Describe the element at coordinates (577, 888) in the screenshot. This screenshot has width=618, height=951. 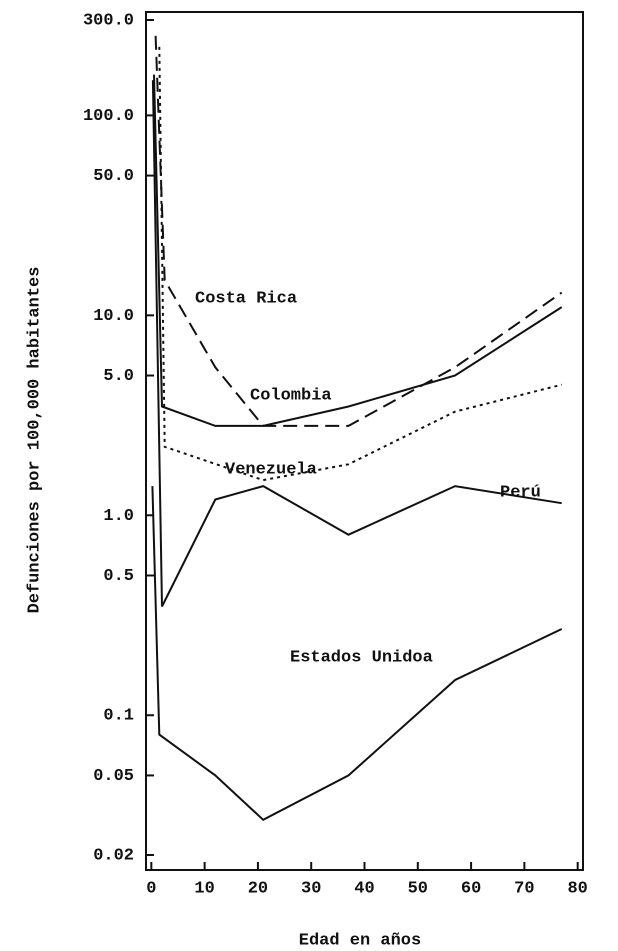
I see `x-tick-label: 80` at that location.